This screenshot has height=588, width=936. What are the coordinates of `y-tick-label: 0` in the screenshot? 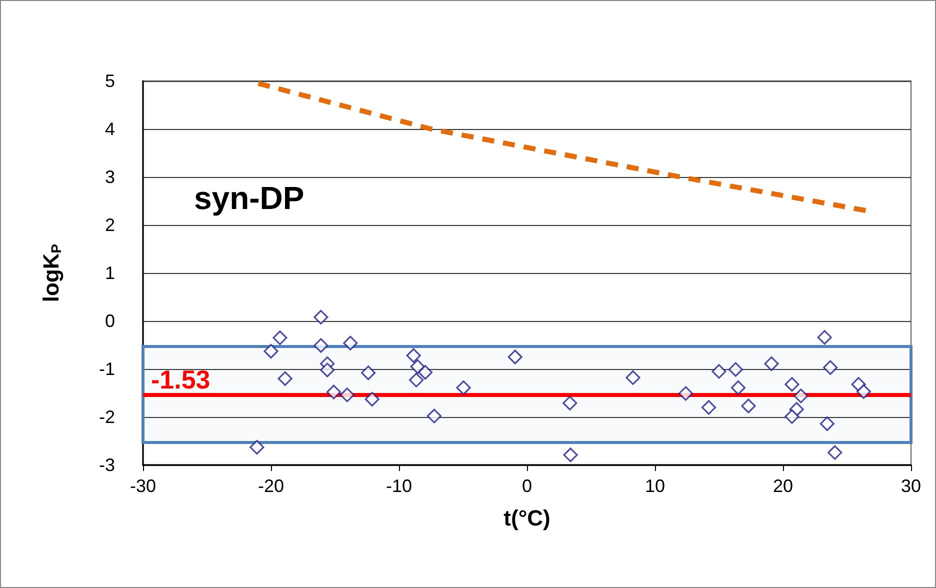 It's located at (109, 321).